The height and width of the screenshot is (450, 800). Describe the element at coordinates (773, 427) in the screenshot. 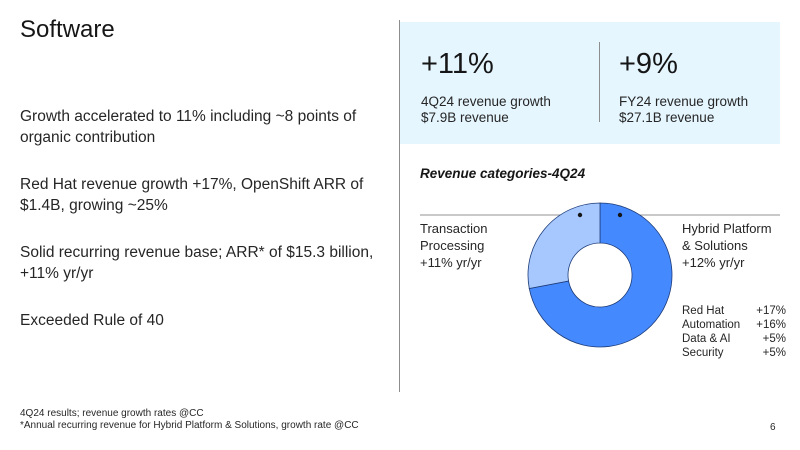

I see `page-number: 6` at that location.